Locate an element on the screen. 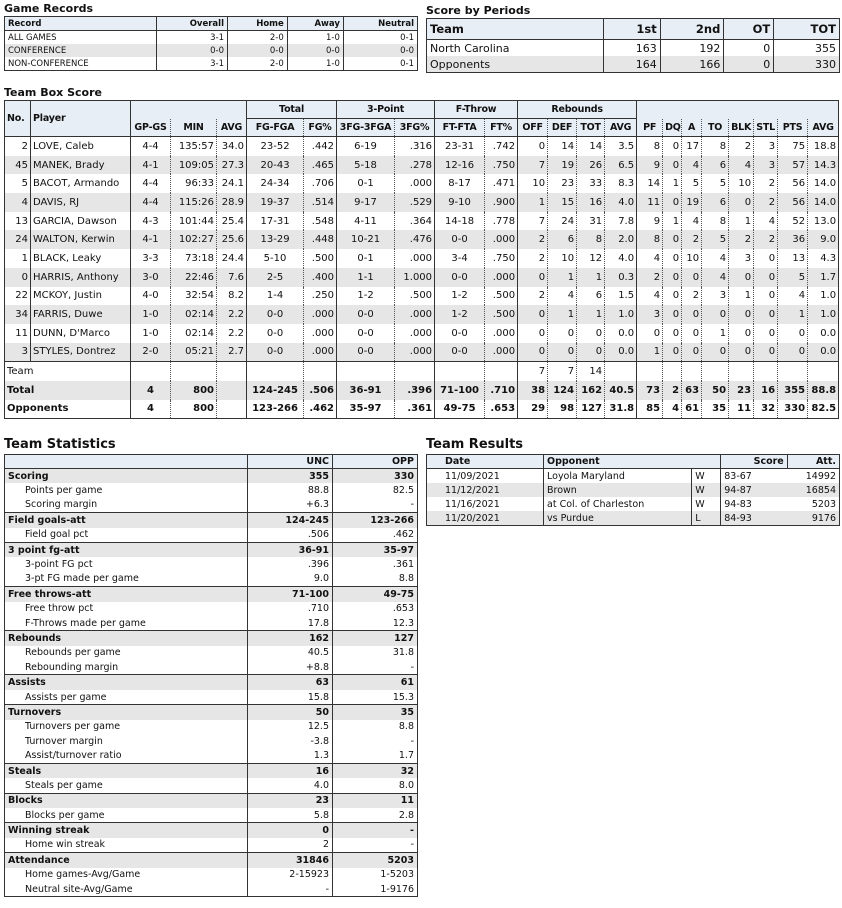 The image size is (842, 908). result-row: 11/20/2021 vs Purdue L 84-93 9176 is located at coordinates (633, 518).